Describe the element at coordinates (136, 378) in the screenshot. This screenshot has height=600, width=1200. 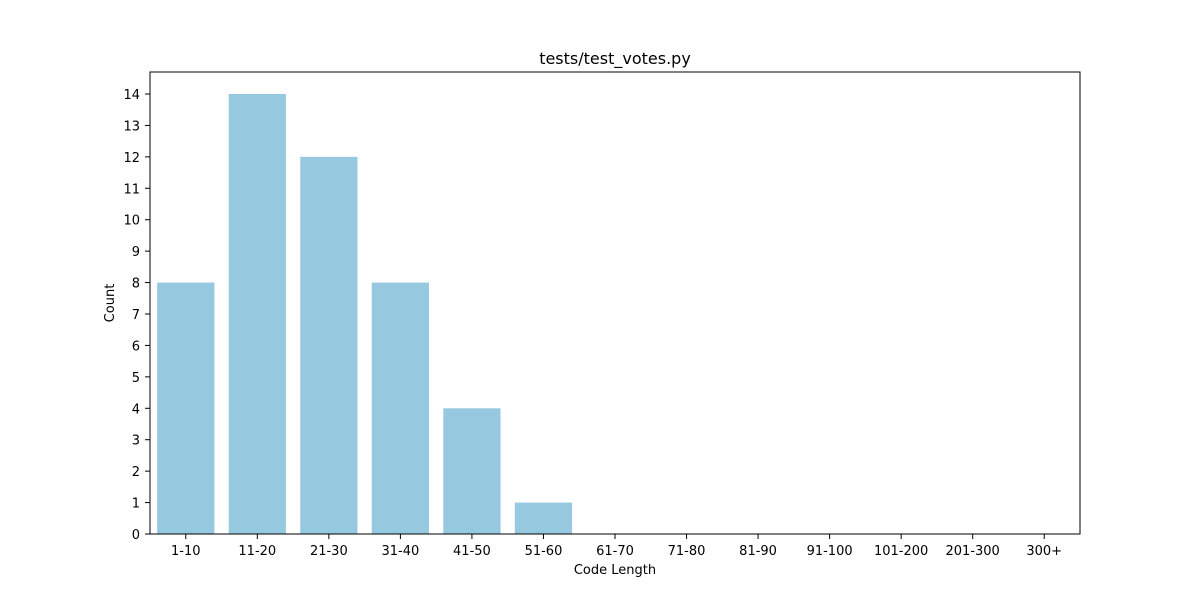
I see `y-tick-label: 5` at that location.